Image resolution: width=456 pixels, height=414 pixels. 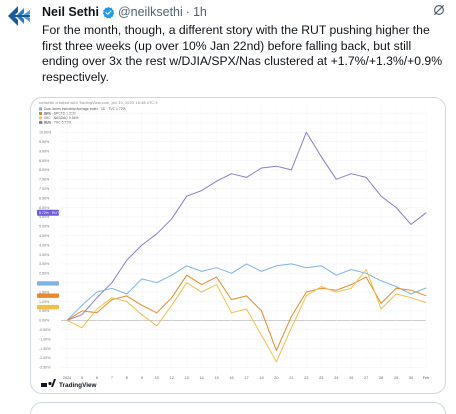 I want to click on y-tick-label: 9.50%, so click(x=44, y=142).